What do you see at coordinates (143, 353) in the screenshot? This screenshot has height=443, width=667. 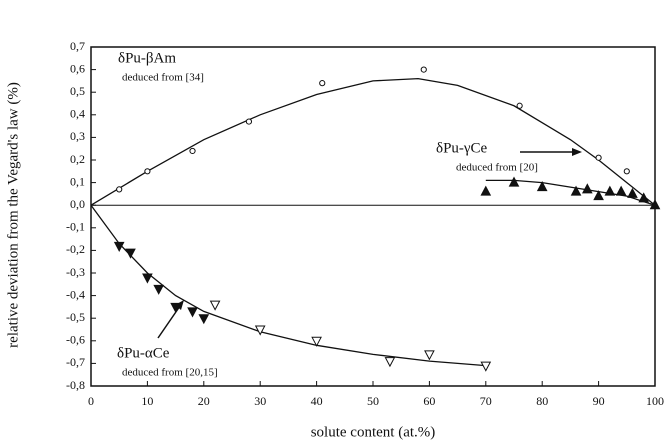 I see `series-label: δPu-αCe` at bounding box center [143, 353].